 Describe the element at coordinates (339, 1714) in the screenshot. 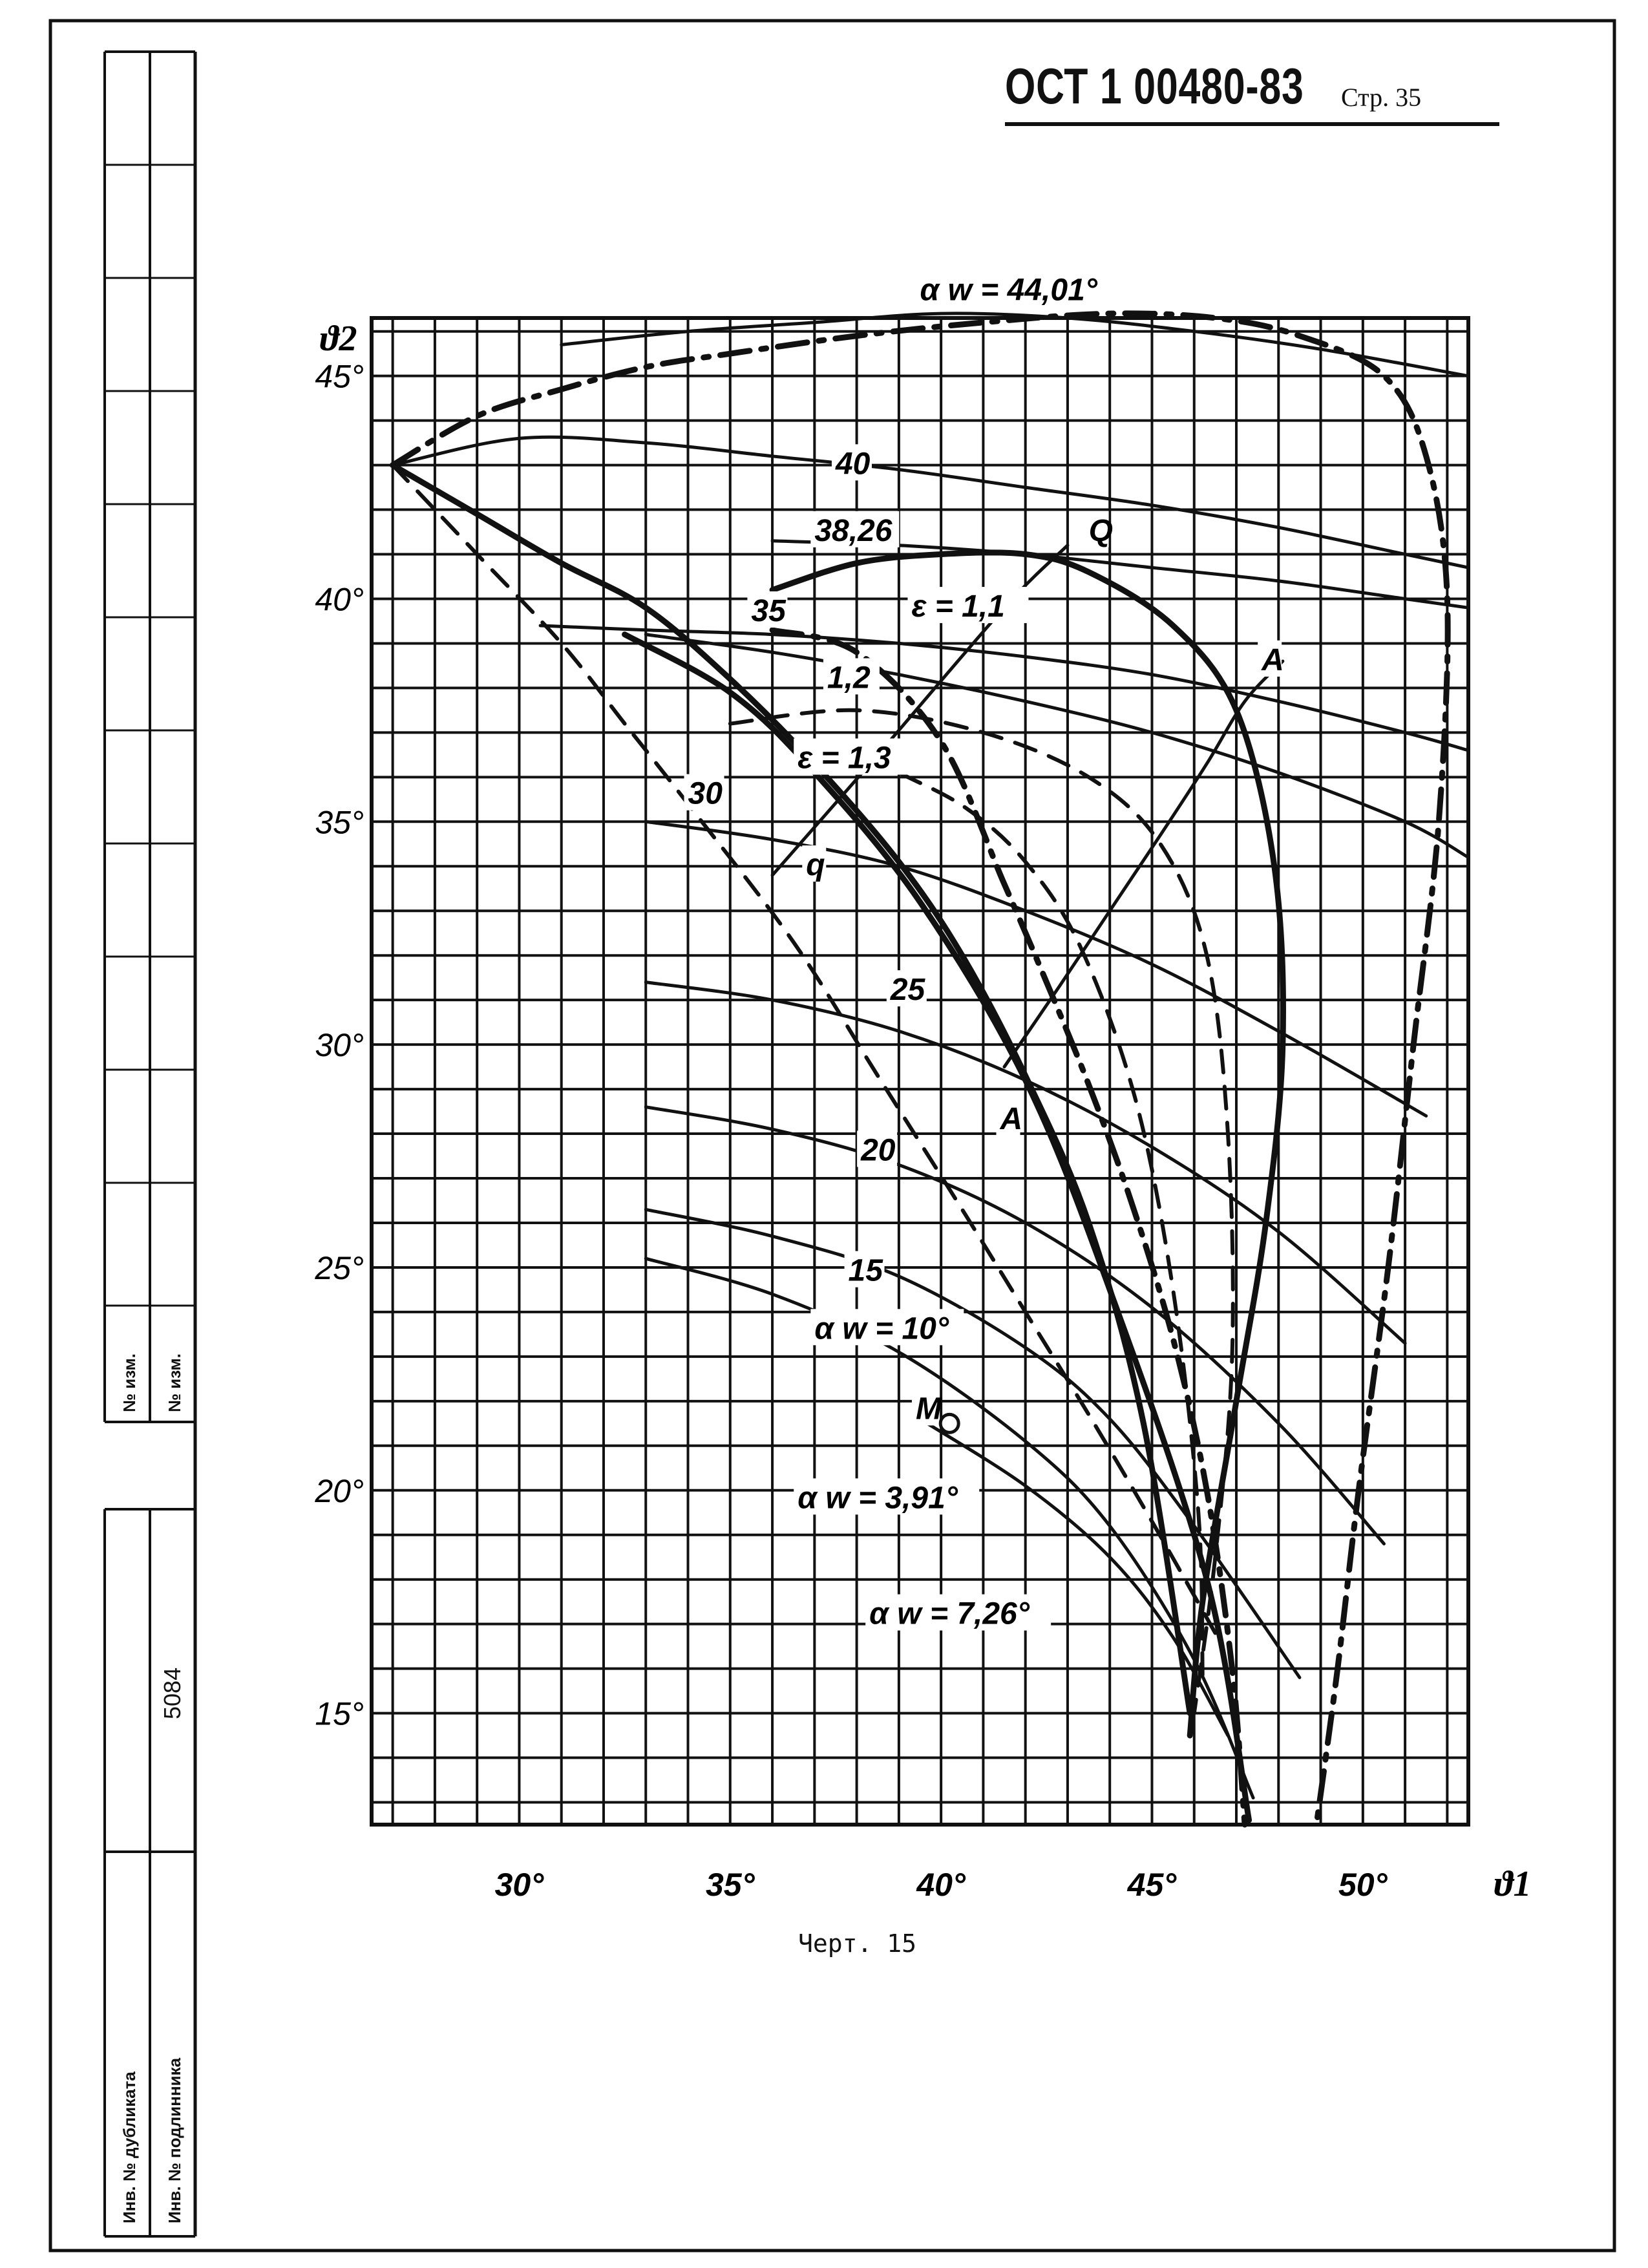

I see `y-tick-label: 15°` at that location.